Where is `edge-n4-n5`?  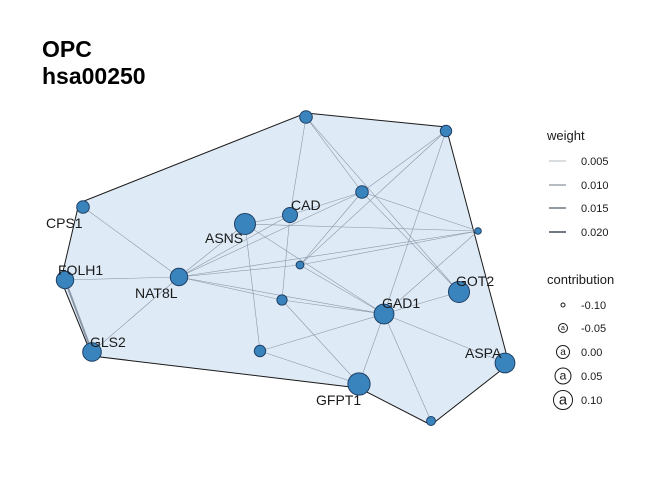
edge-n4-n5 is located at coordinates (326, 203).